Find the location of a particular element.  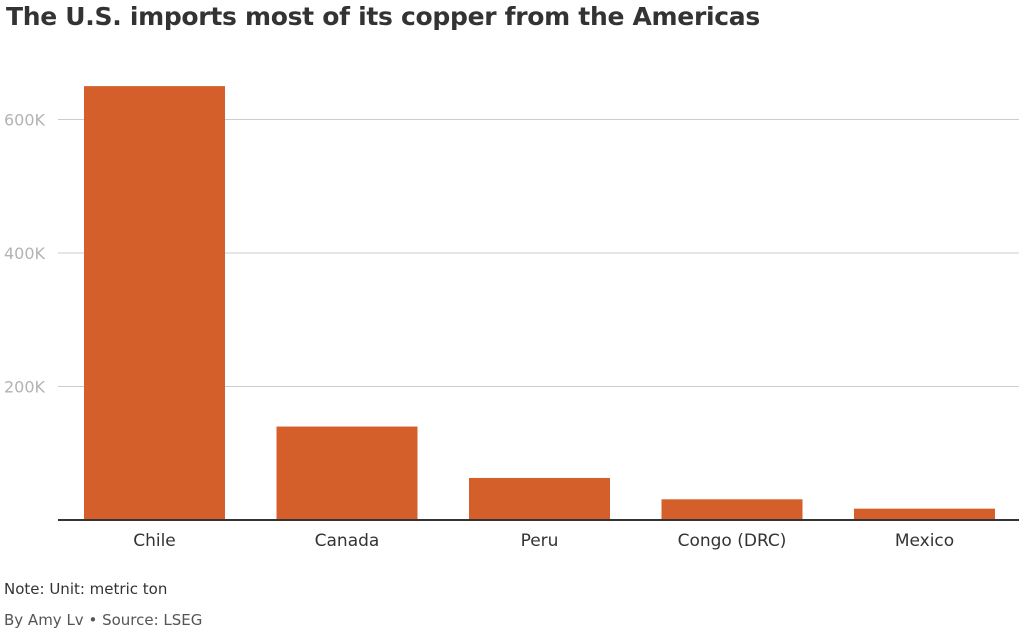

y-tick-label: 400K is located at coordinates (25, 253).